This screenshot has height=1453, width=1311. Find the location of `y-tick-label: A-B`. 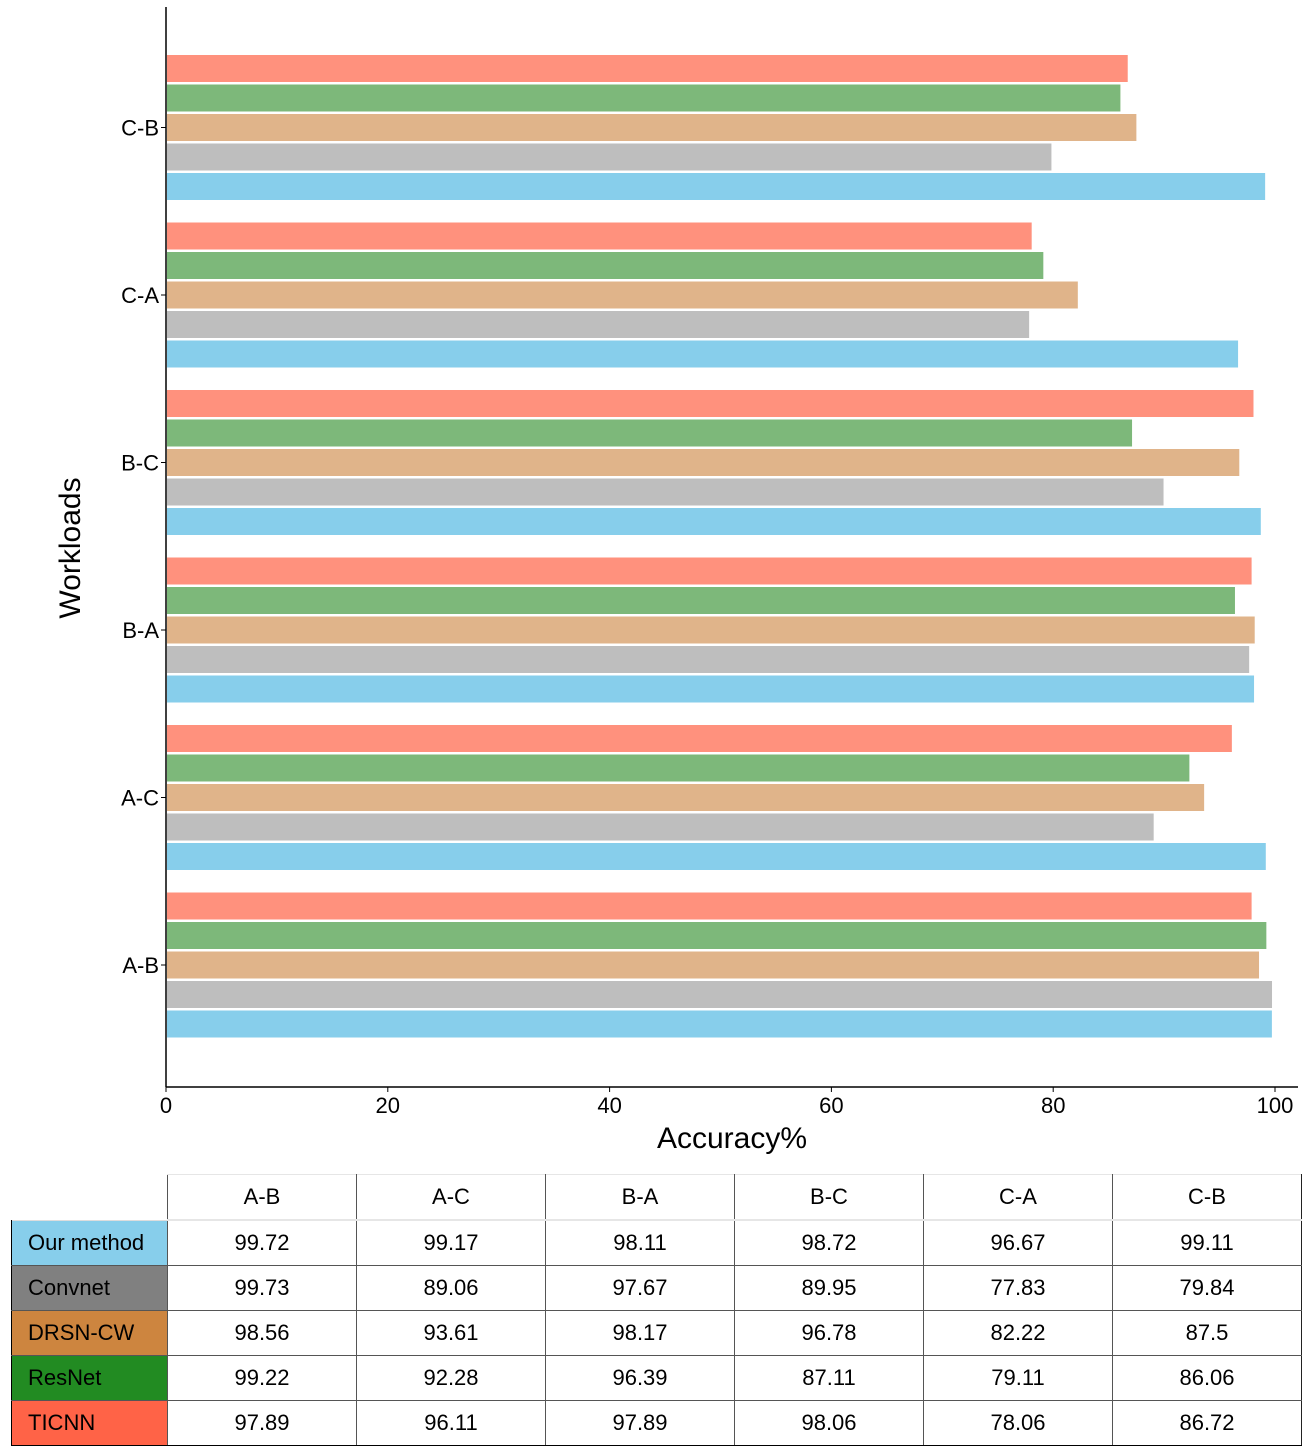

y-tick-label: A-B is located at coordinates (140, 965).